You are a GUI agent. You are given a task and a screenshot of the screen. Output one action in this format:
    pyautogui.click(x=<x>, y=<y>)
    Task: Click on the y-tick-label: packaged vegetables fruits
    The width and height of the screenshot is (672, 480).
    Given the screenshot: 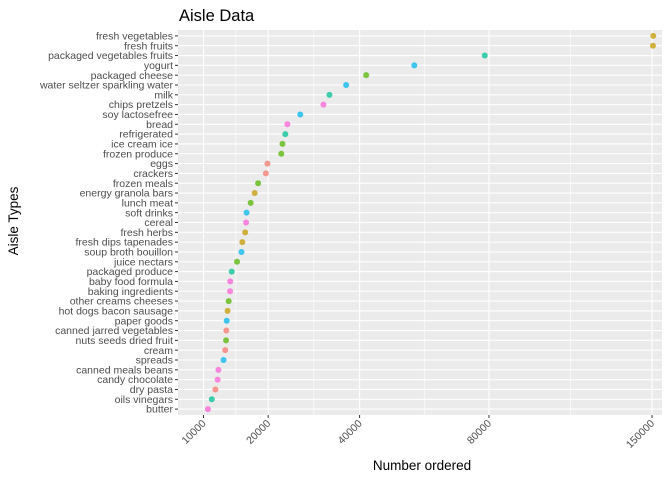 What is the action you would take?
    pyautogui.click(x=110, y=56)
    